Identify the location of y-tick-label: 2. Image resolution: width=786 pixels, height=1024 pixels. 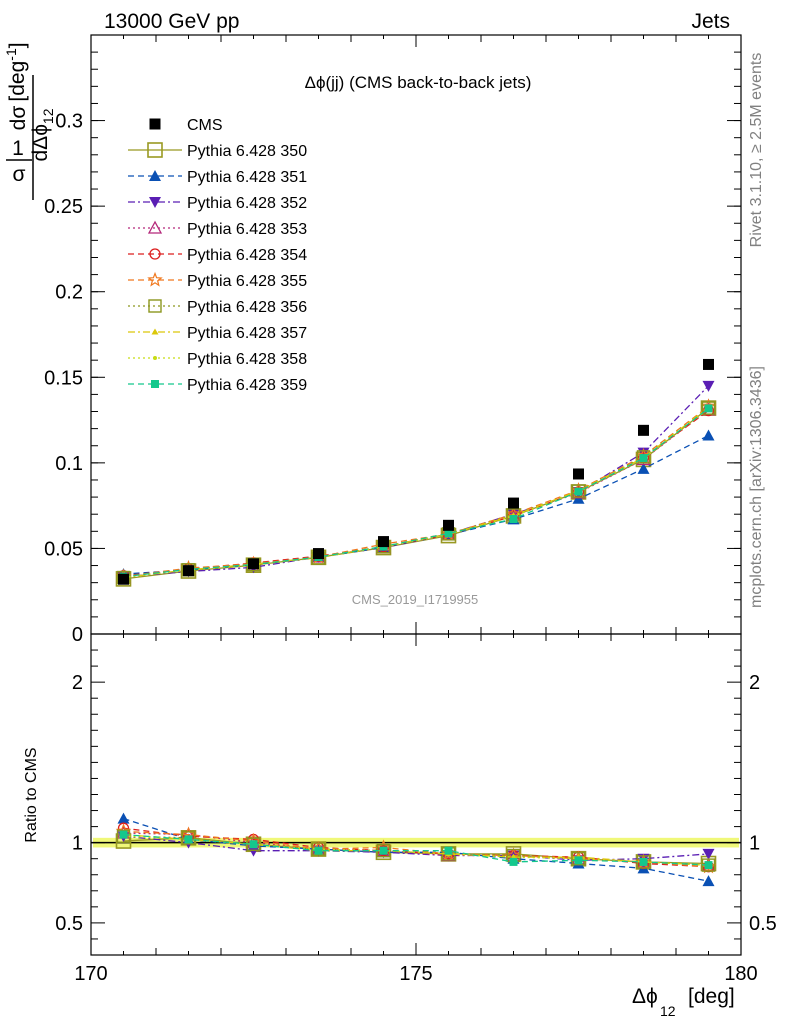
(77, 683).